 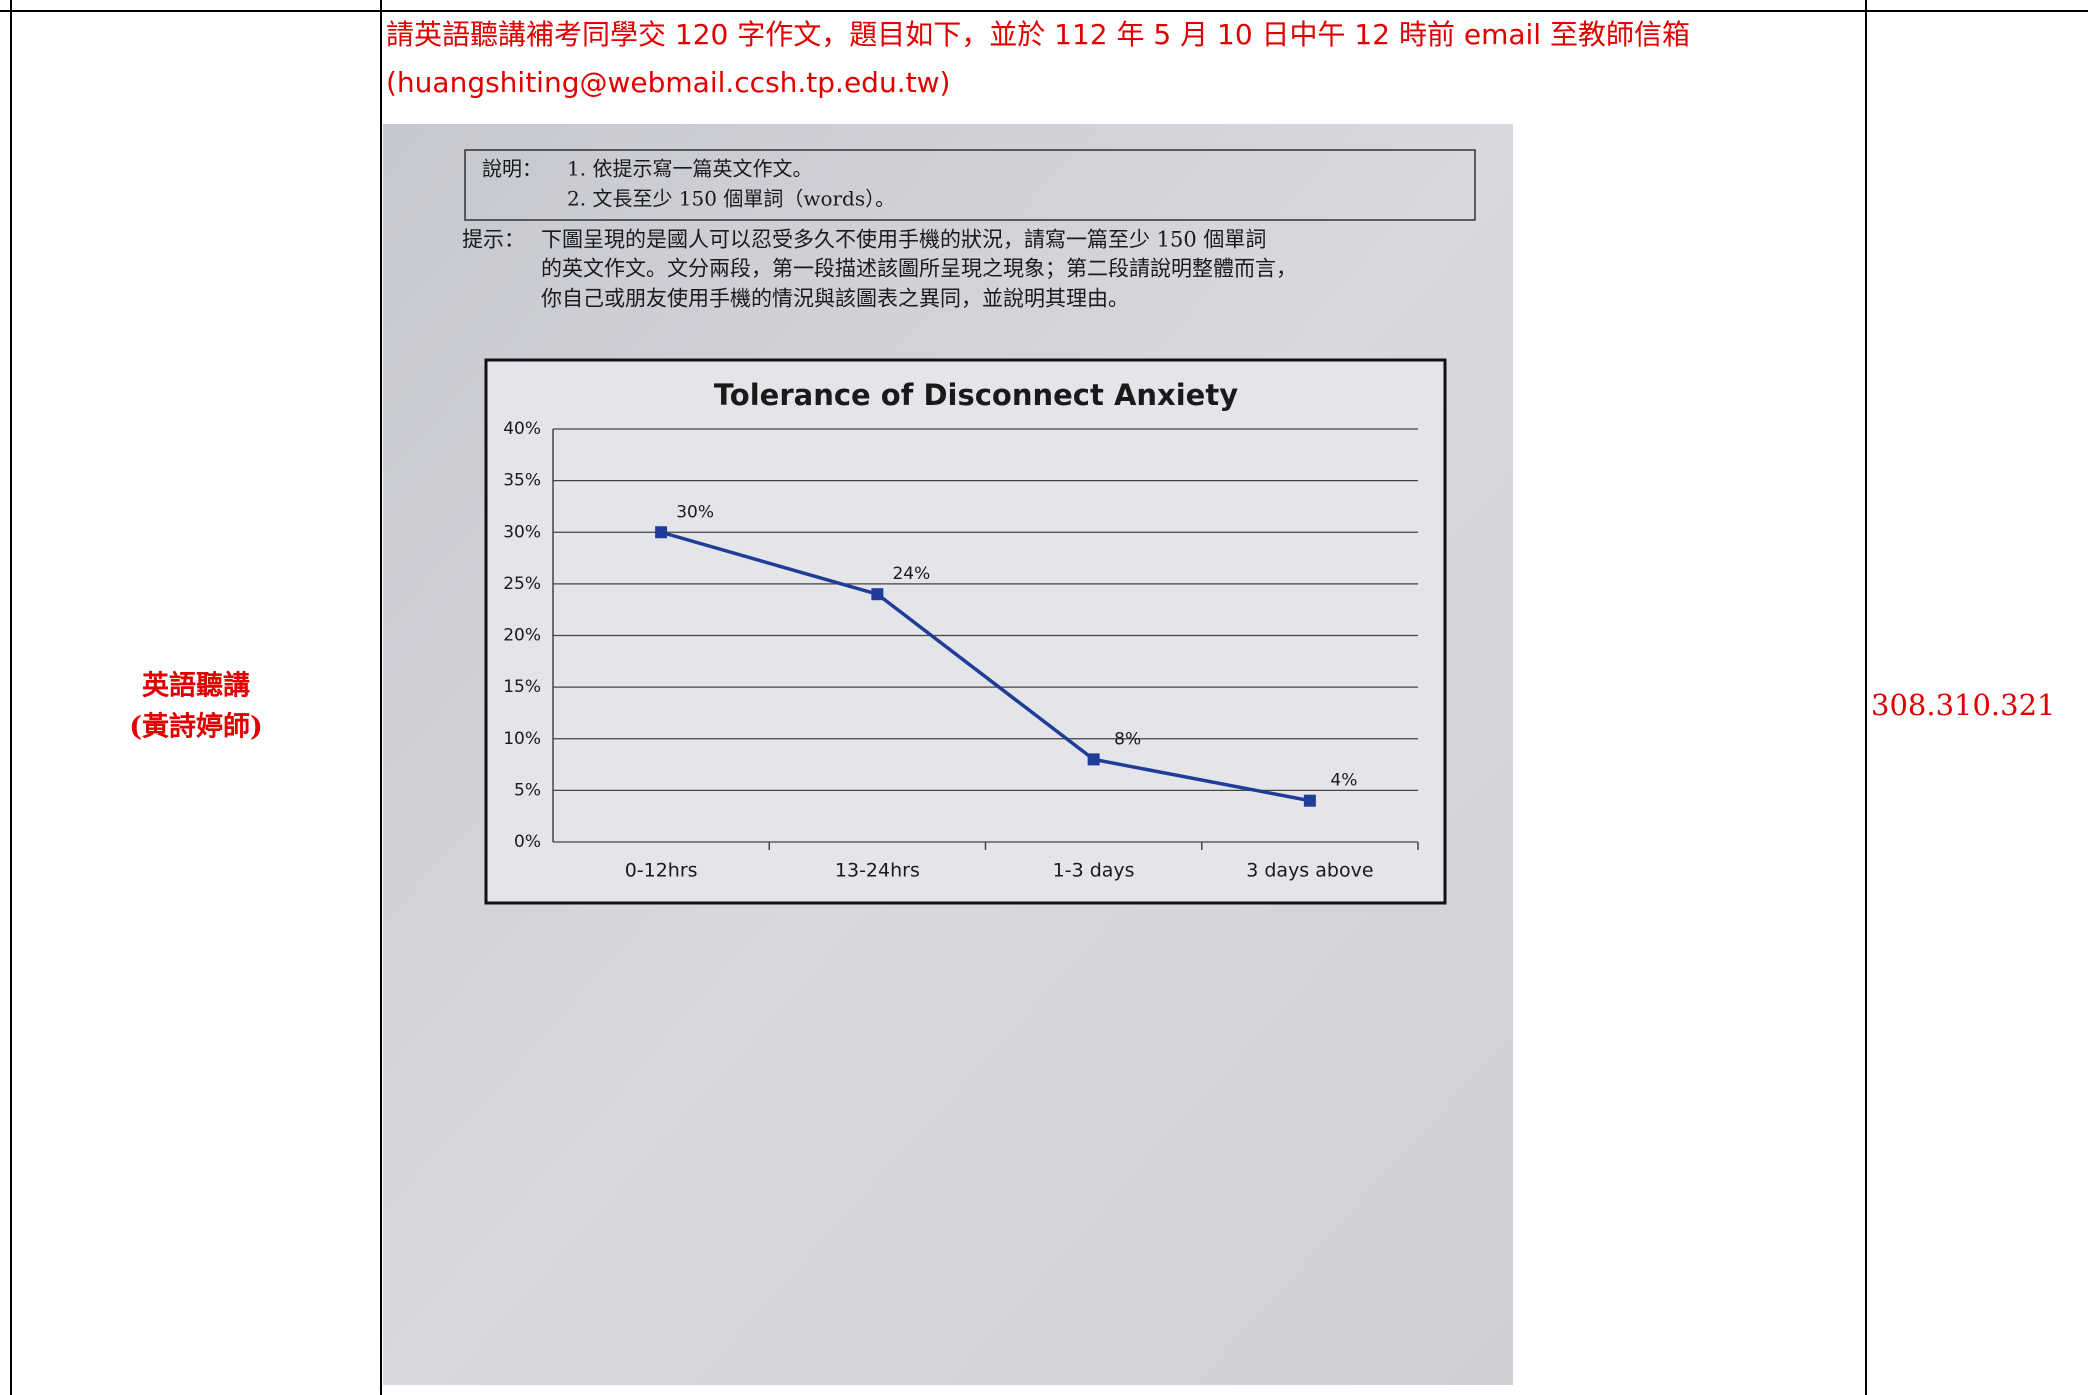 What do you see at coordinates (976, 395) in the screenshot?
I see `chart-title: Tolerance of Disconnect Anxiety` at bounding box center [976, 395].